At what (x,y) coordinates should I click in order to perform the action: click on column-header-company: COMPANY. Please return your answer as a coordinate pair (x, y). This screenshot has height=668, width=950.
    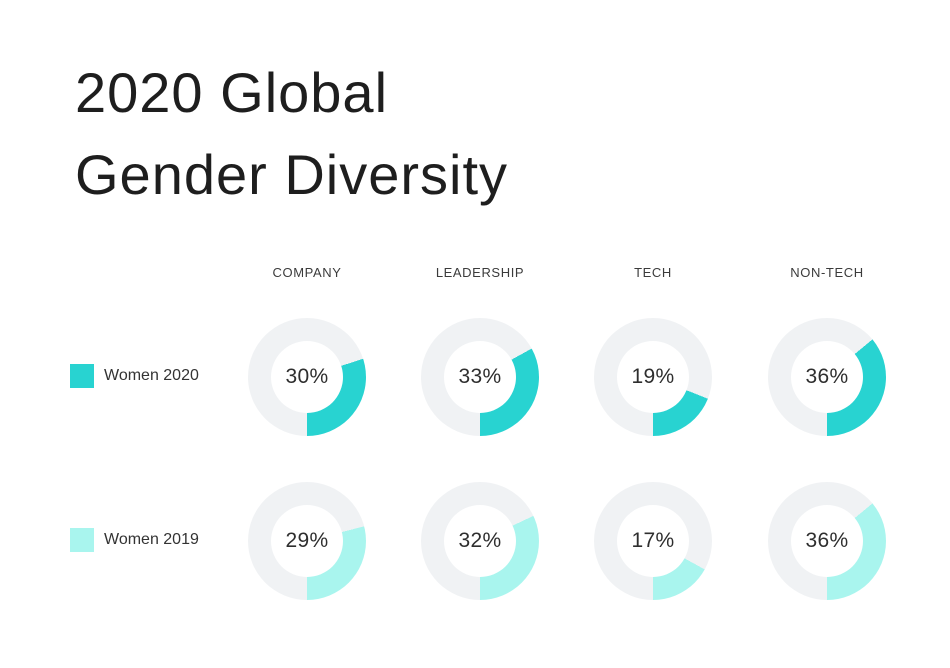
    Looking at the image, I should click on (307, 272).